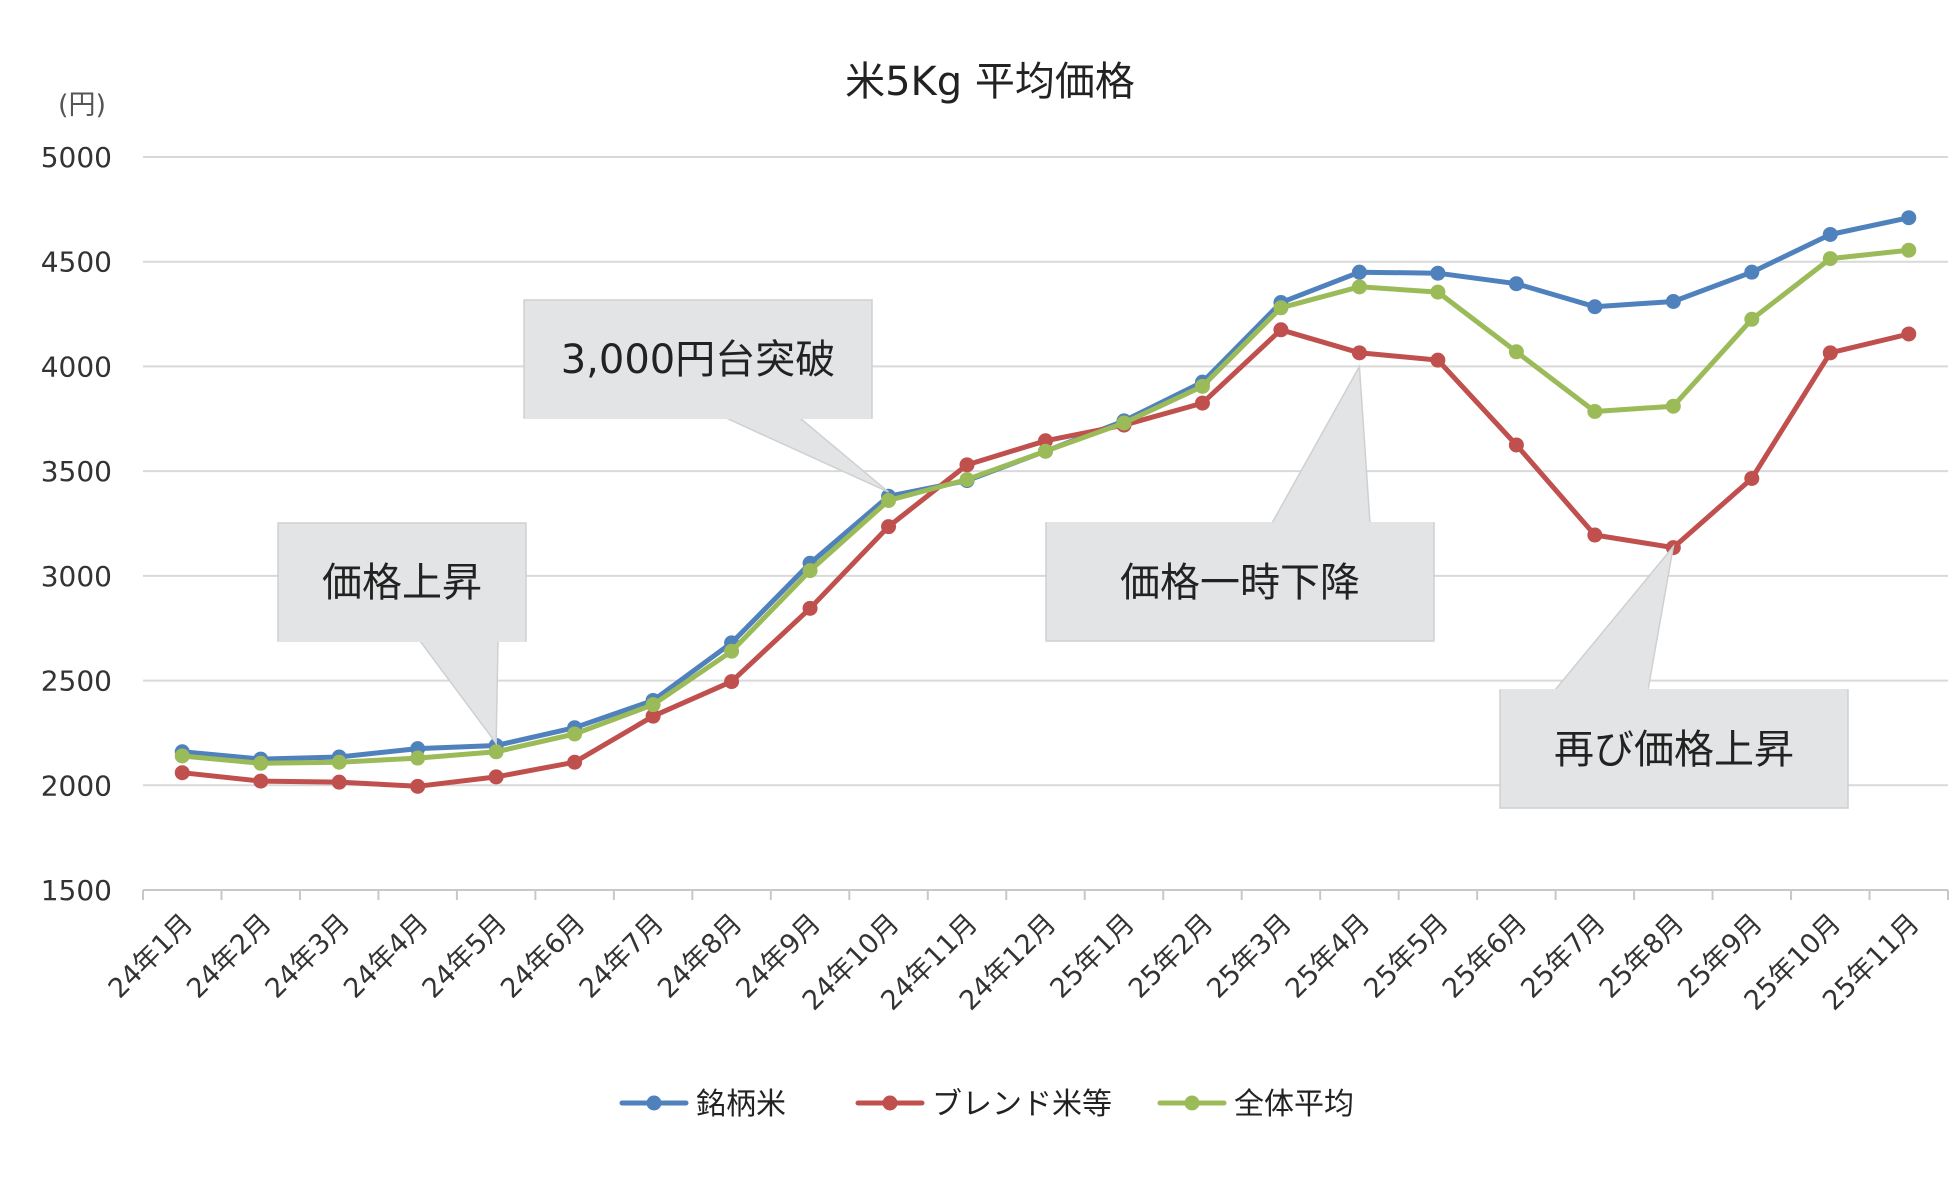  Describe the element at coordinates (82, 105) in the screenshot. I see `y-axis-unit-label: (円)` at that location.